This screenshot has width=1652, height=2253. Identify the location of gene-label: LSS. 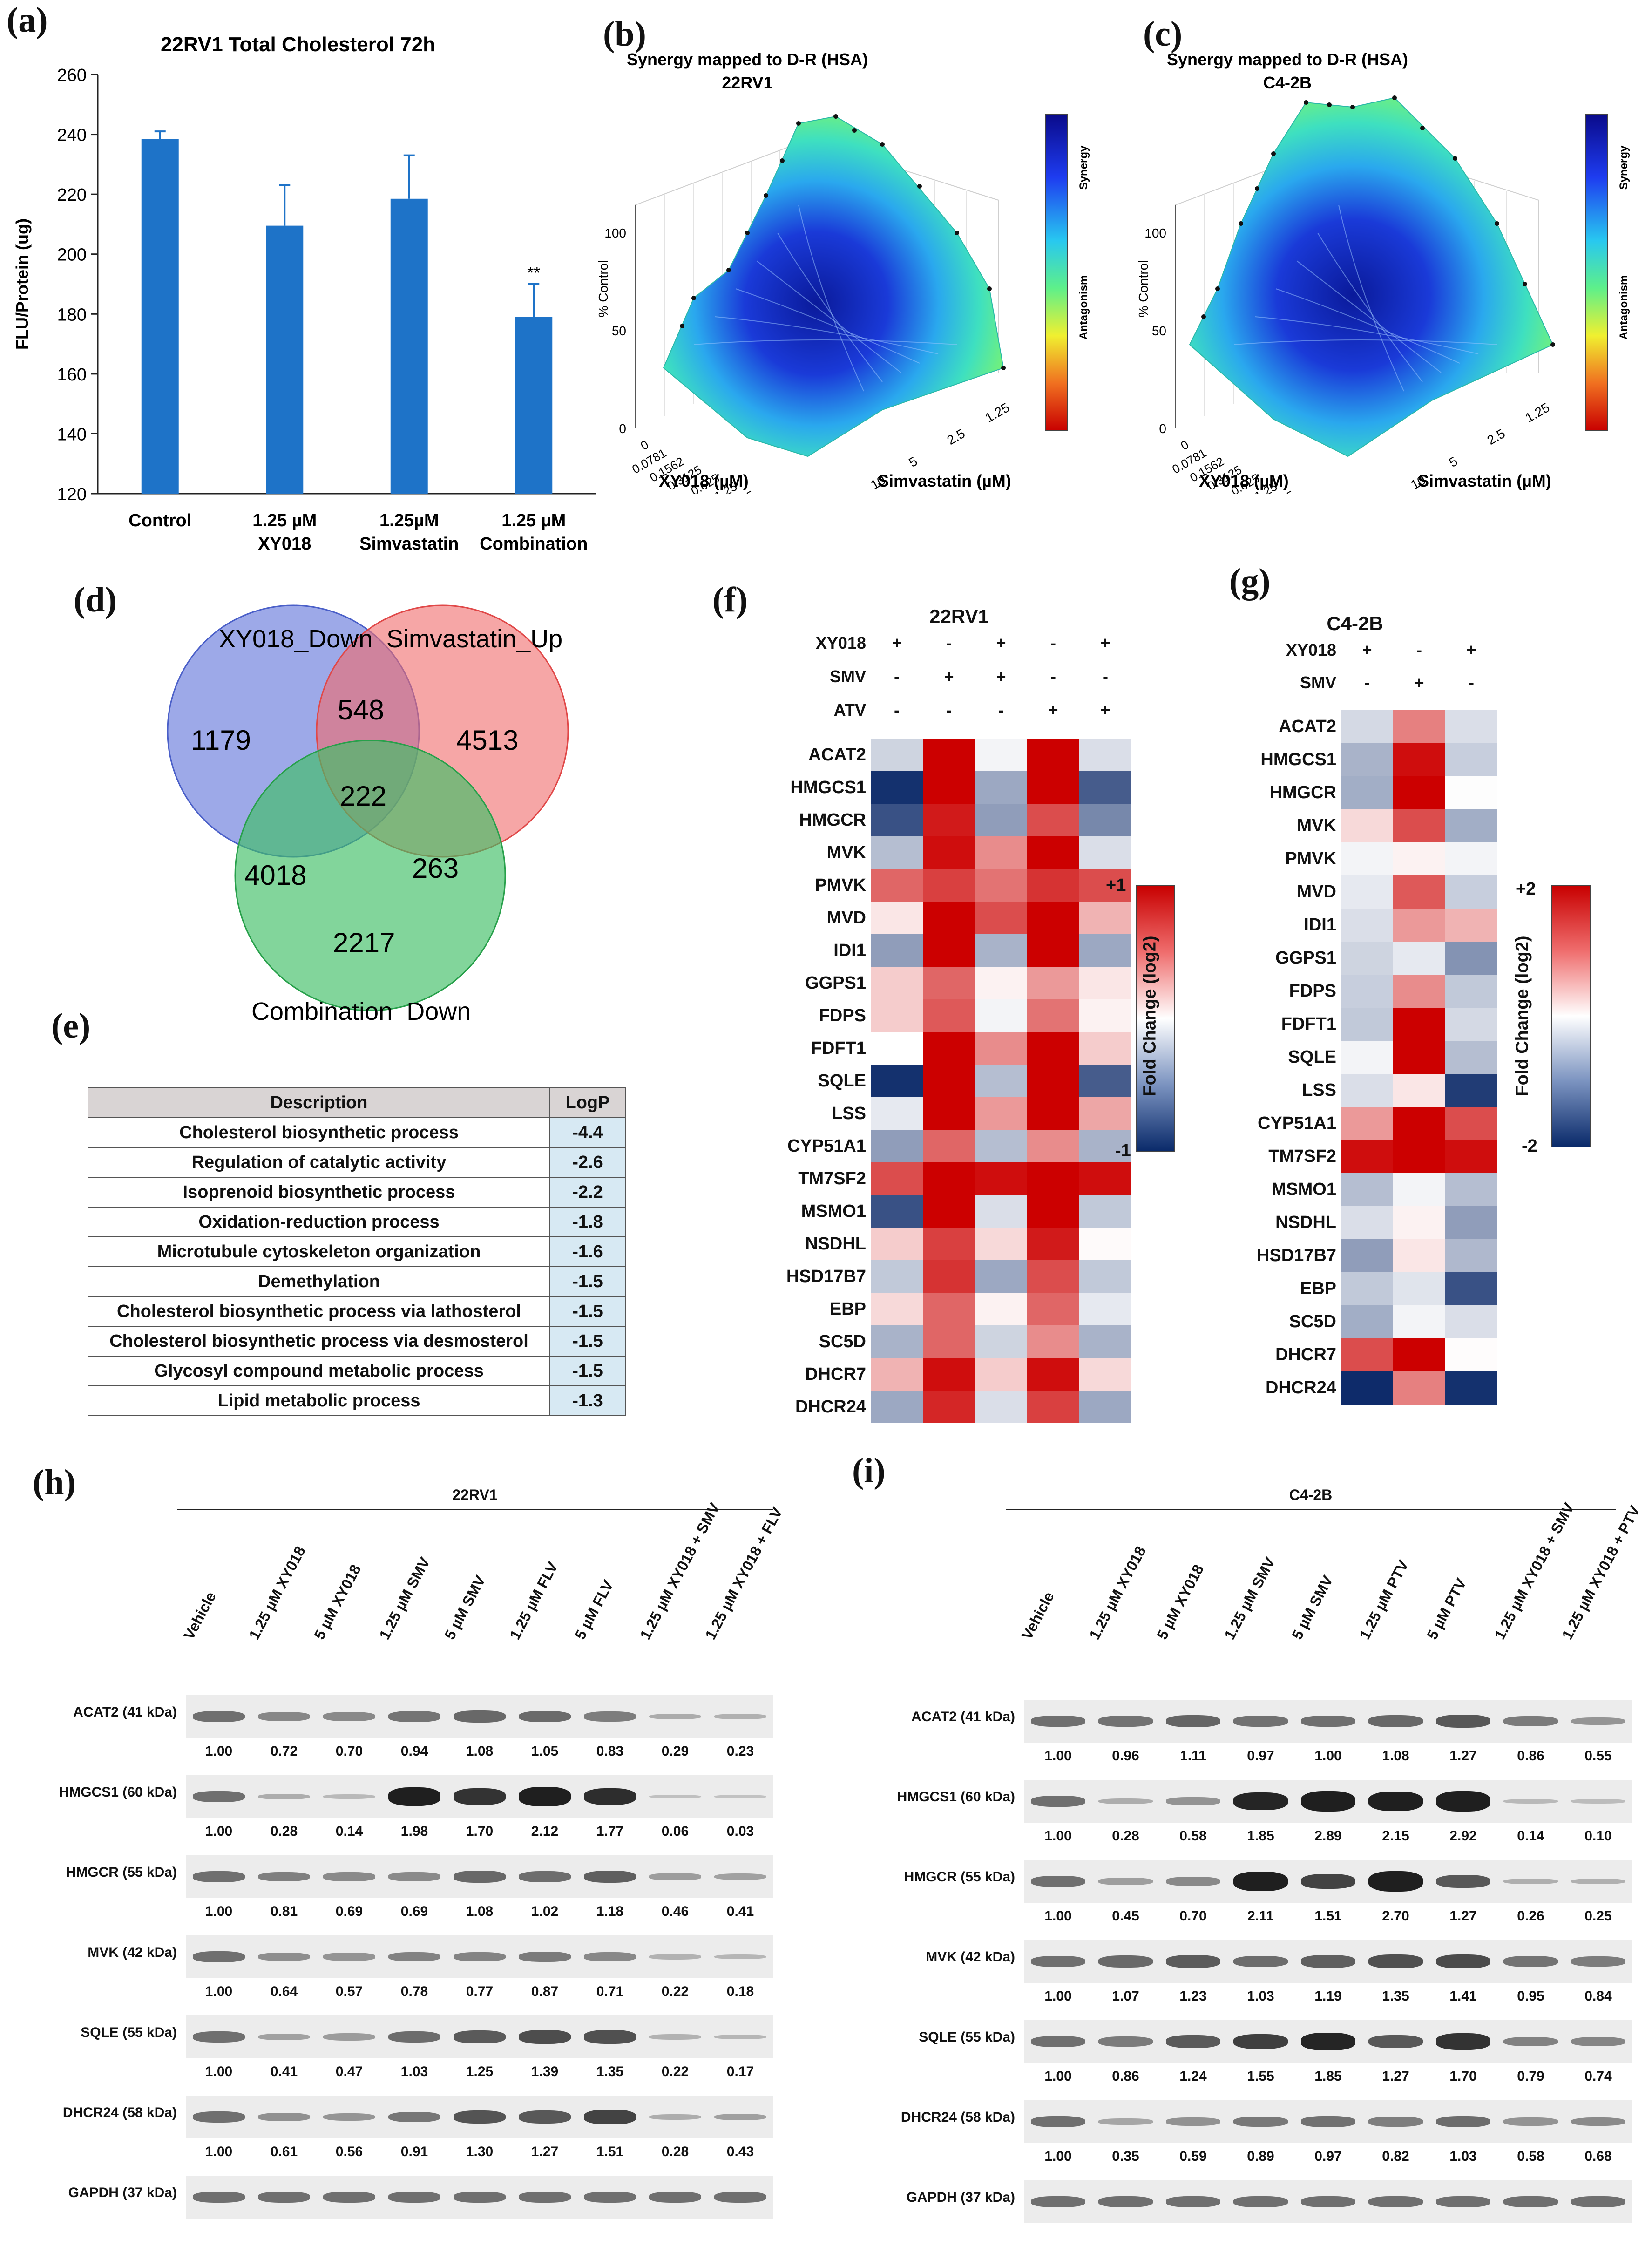
(849, 1113).